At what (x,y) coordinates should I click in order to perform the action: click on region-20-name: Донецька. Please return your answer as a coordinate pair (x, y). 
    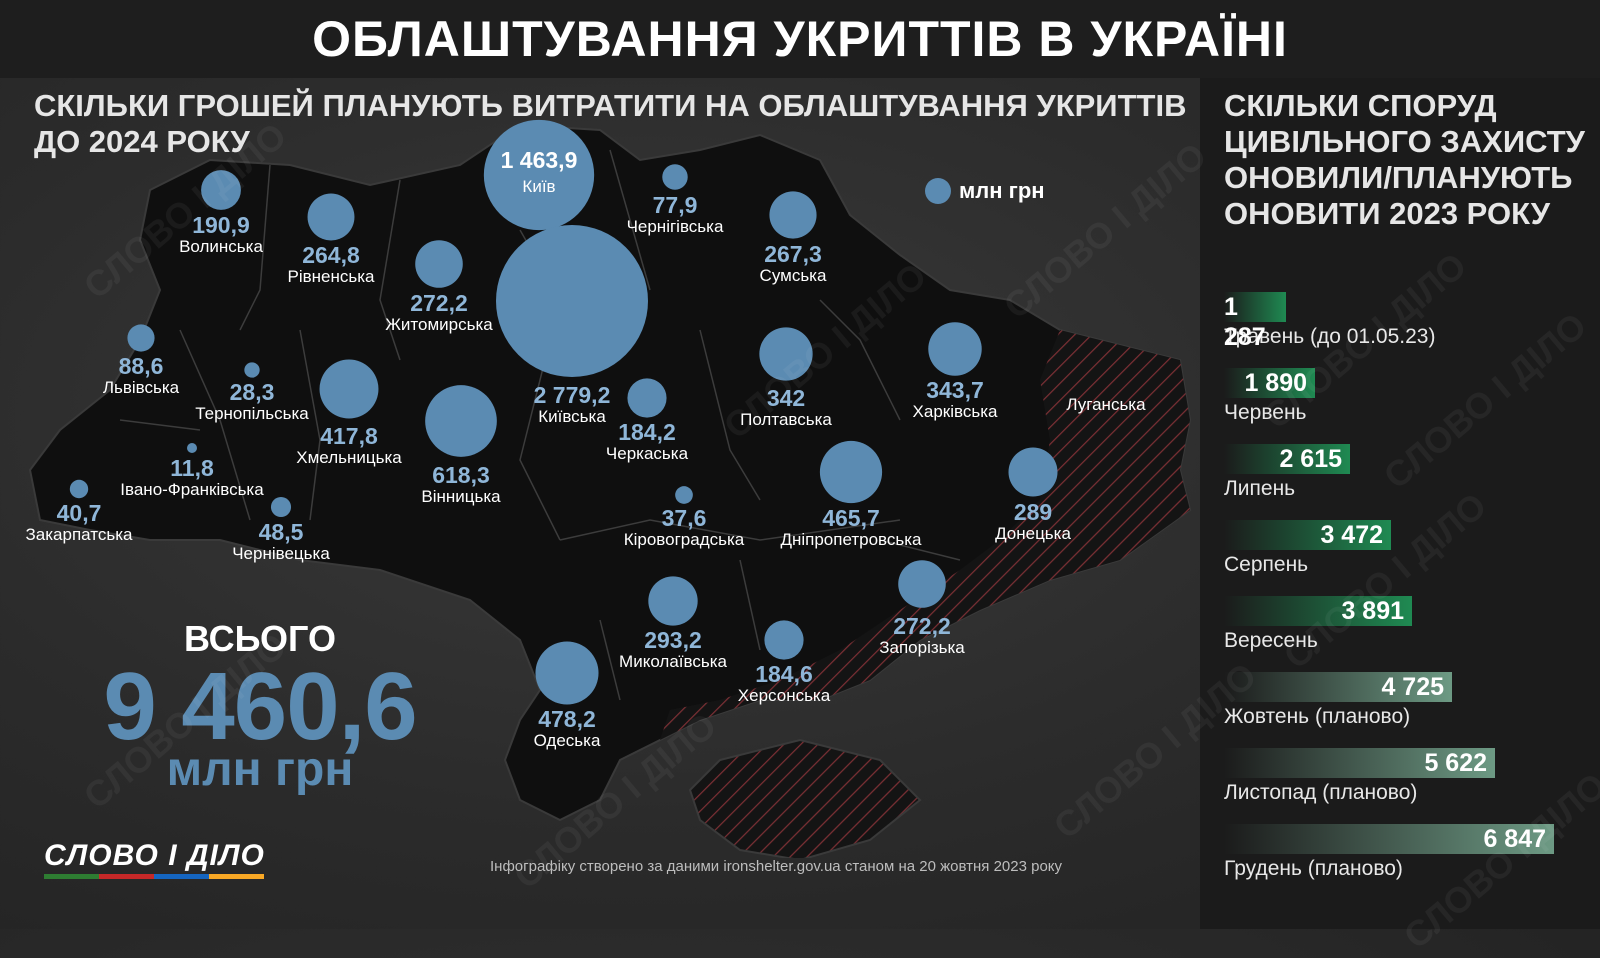
    Looking at the image, I should click on (1033, 533).